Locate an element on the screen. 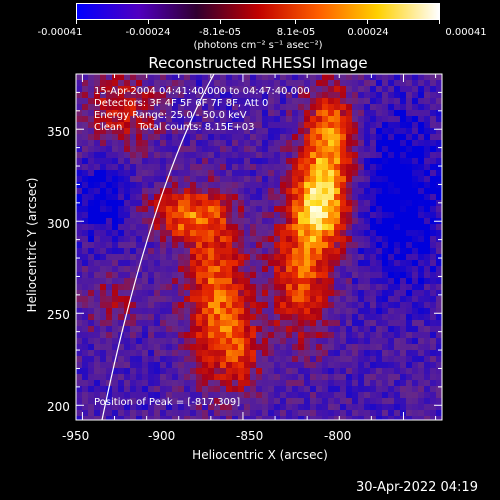  y-tick-label: 350 is located at coordinates (58, 132).